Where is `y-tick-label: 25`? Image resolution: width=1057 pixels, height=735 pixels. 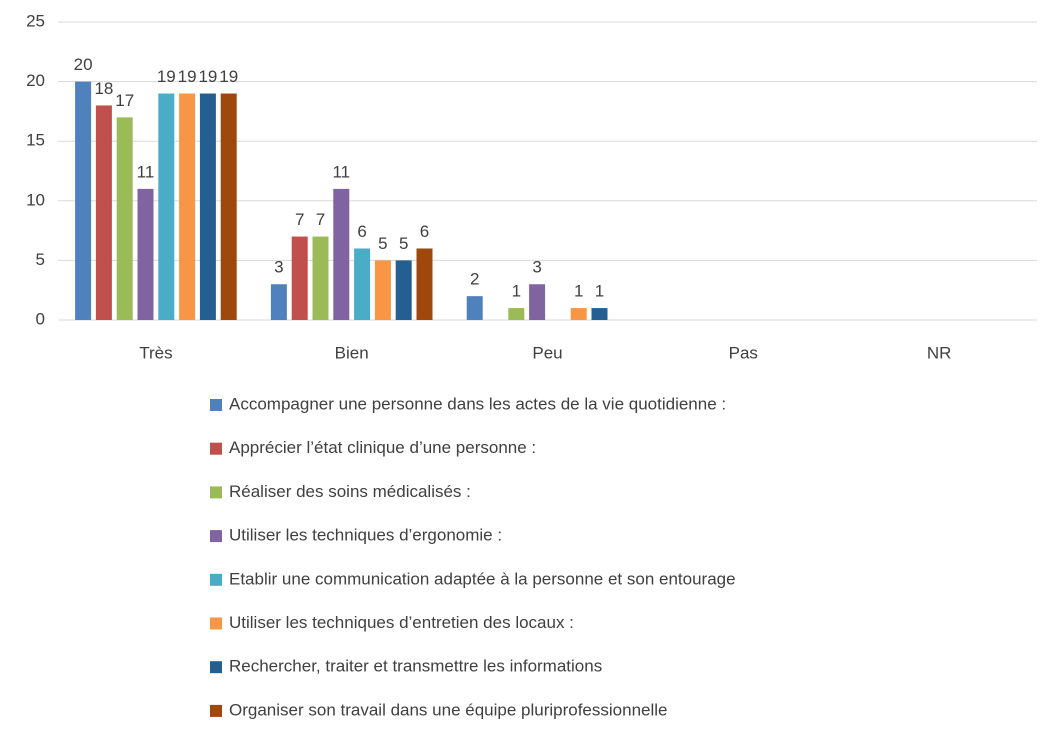
y-tick-label: 25 is located at coordinates (35, 20).